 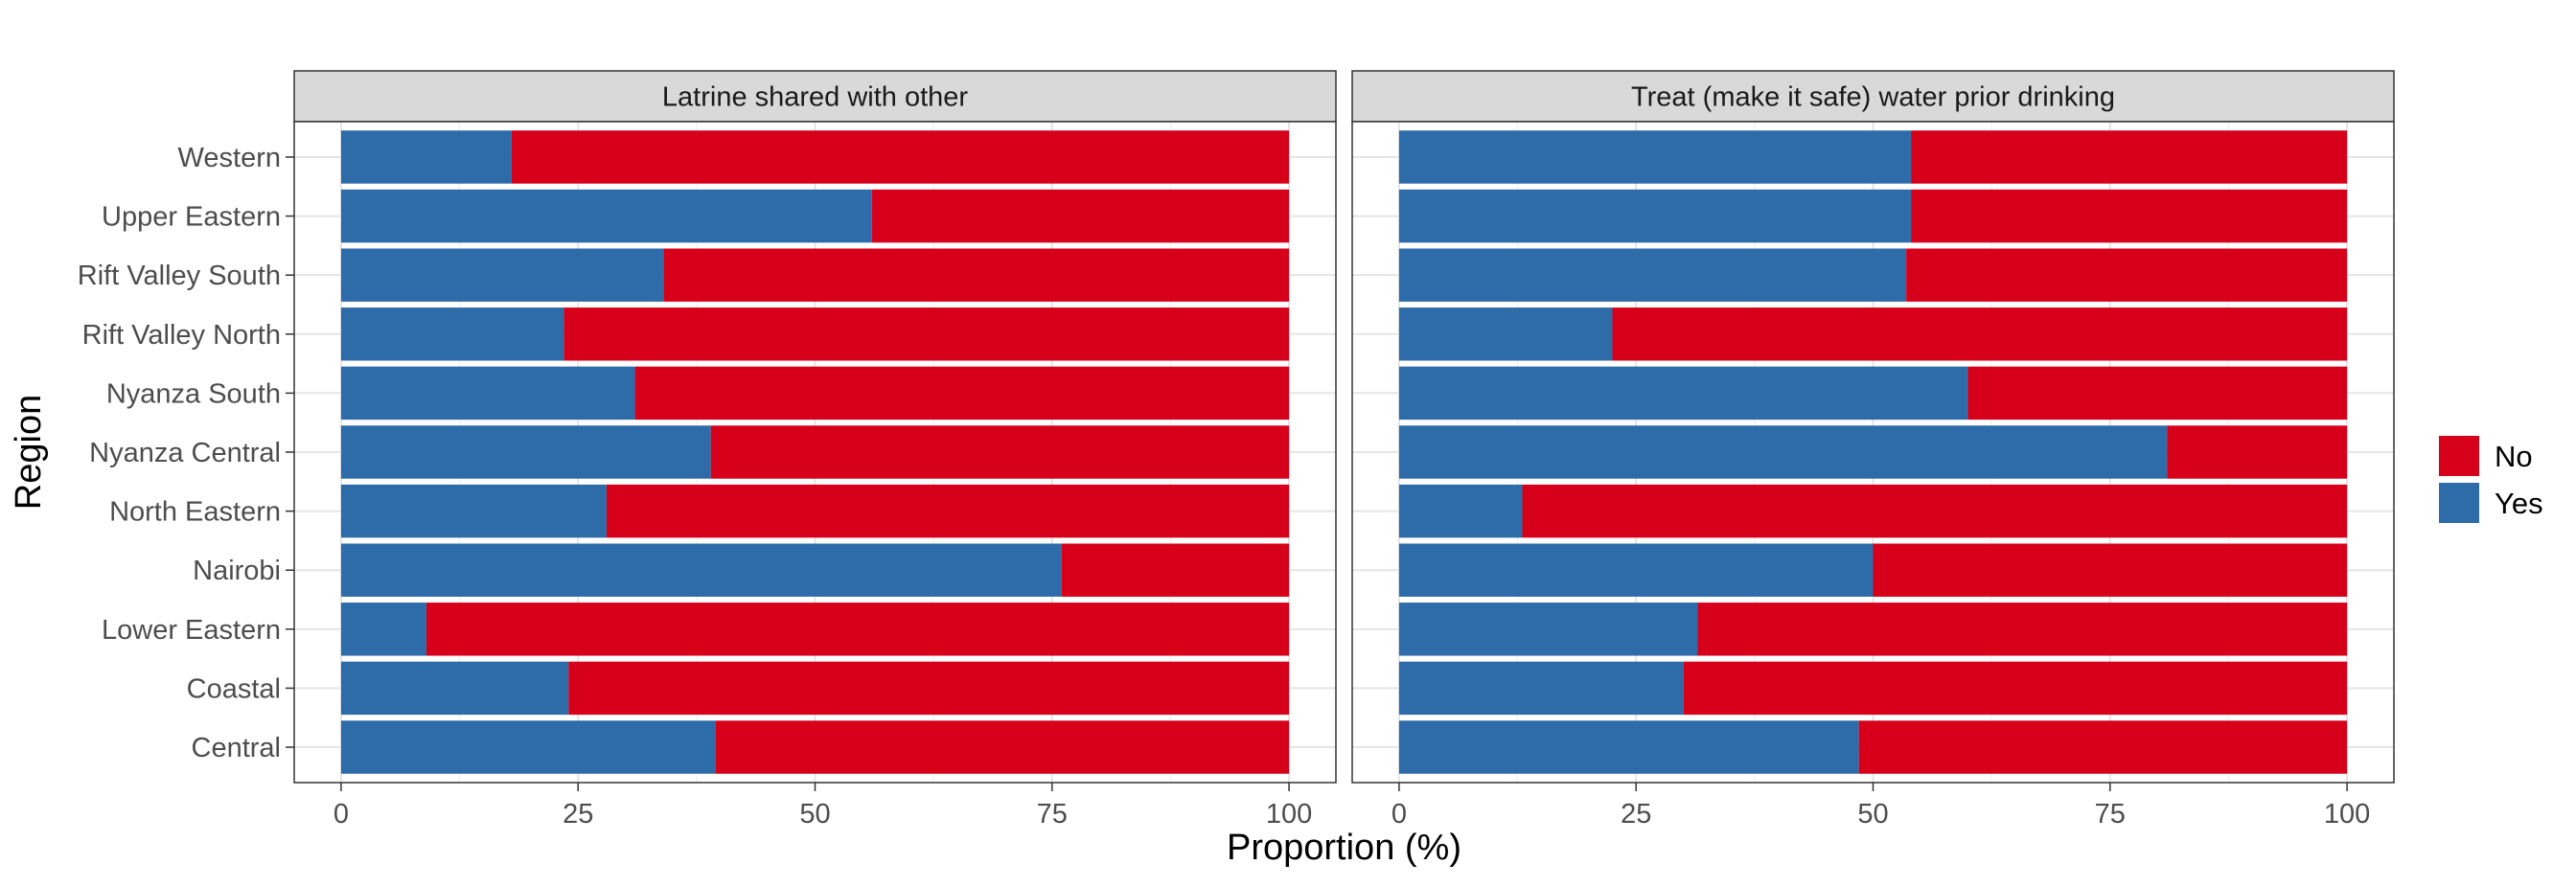 I want to click on x-axis-title: Proportion (%), so click(x=1344, y=848).